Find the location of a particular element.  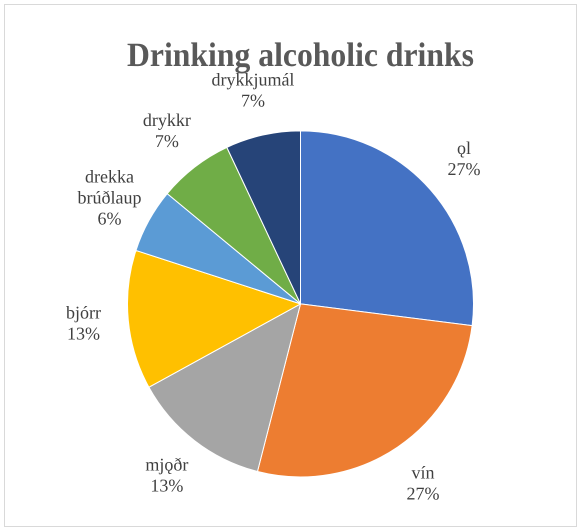

slice-label: vín is located at coordinates (423, 472).